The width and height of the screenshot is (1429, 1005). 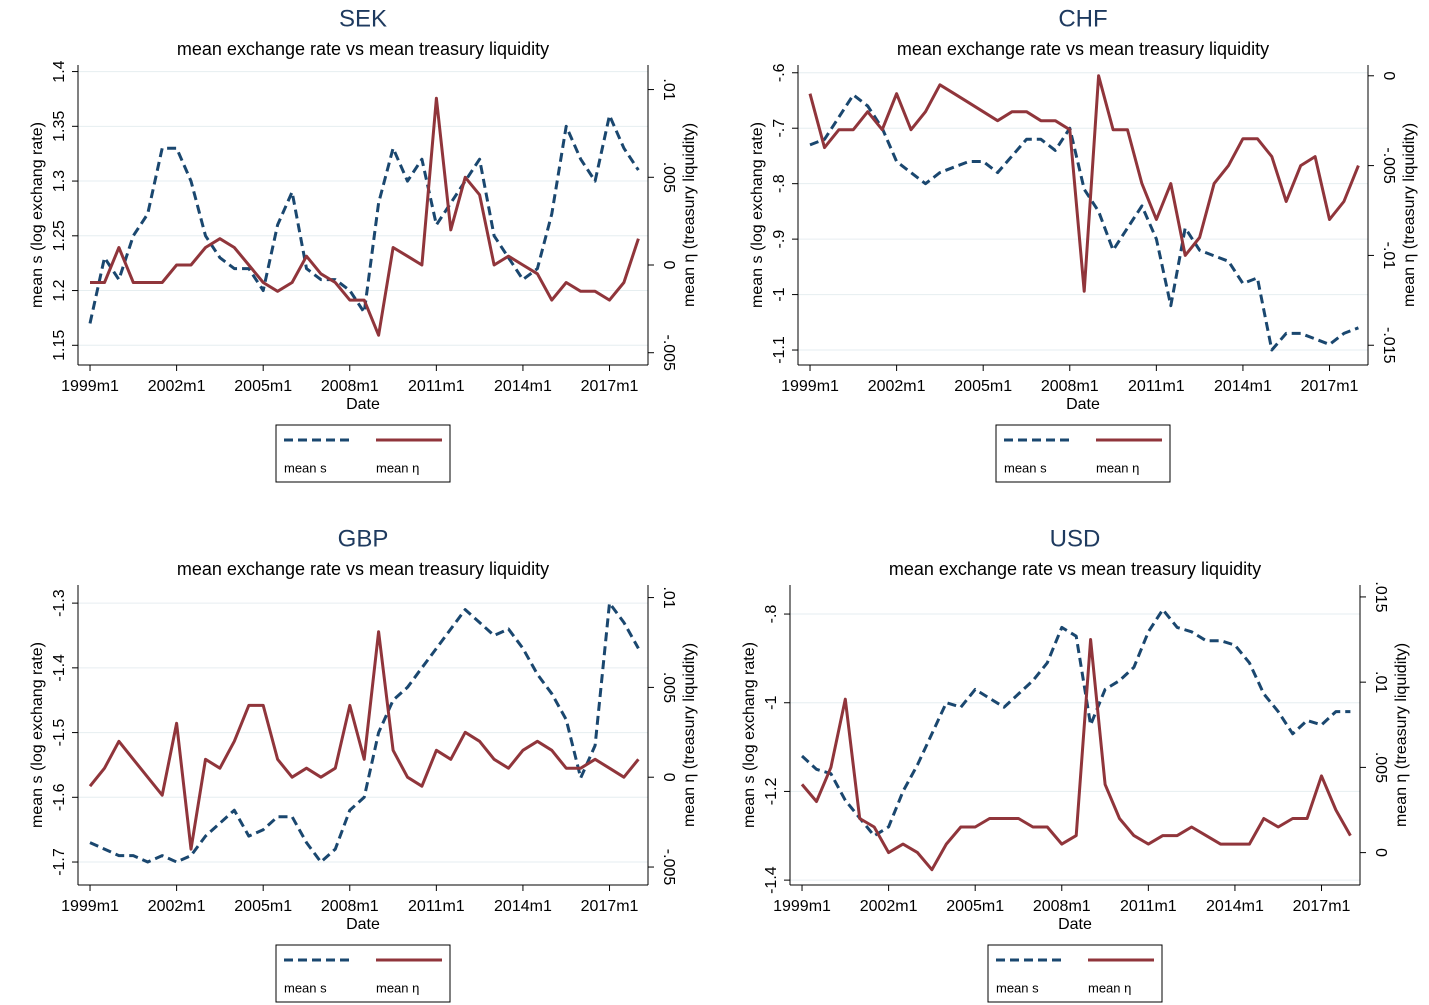 What do you see at coordinates (59, 71) in the screenshot?
I see `y-tick-label: 1.4` at bounding box center [59, 71].